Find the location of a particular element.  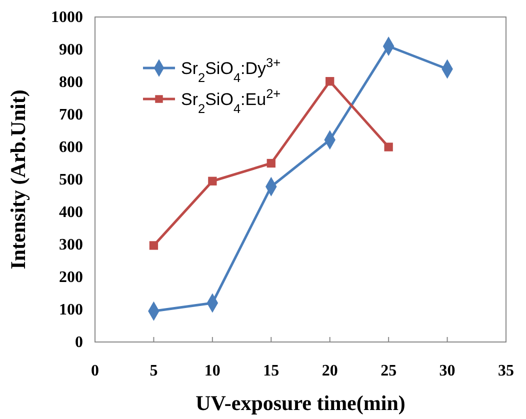

y-axis-title: Intensity (Arb.Unit) is located at coordinates (18, 180).